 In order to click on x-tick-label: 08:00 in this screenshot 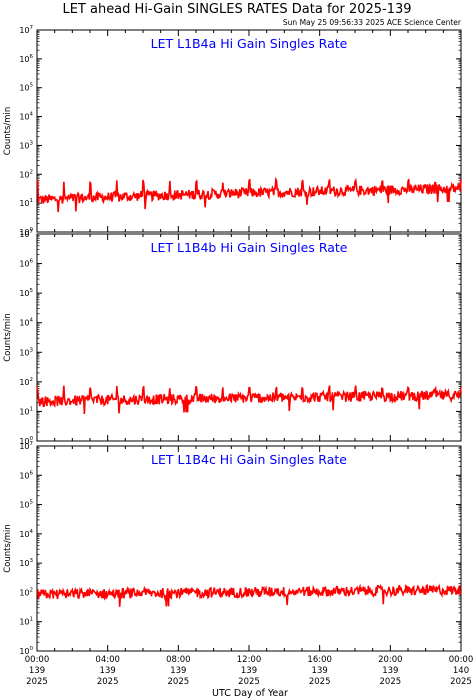, I will do `click(178, 660)`.